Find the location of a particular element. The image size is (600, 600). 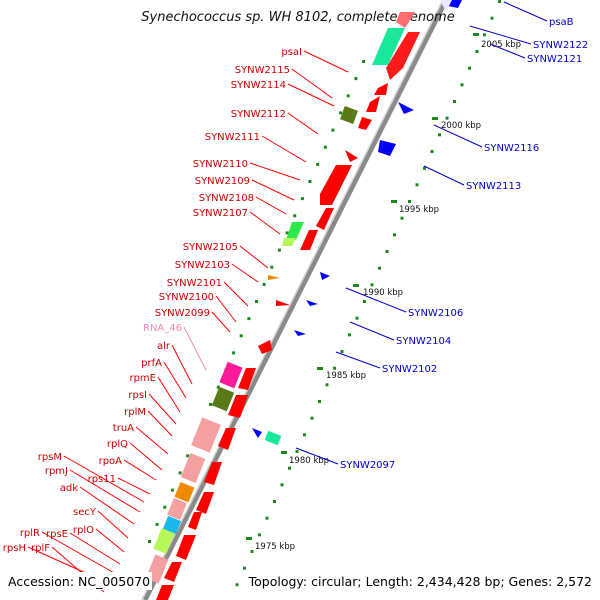

gene-label-synw2110: SYNW2110 is located at coordinates (220, 164).